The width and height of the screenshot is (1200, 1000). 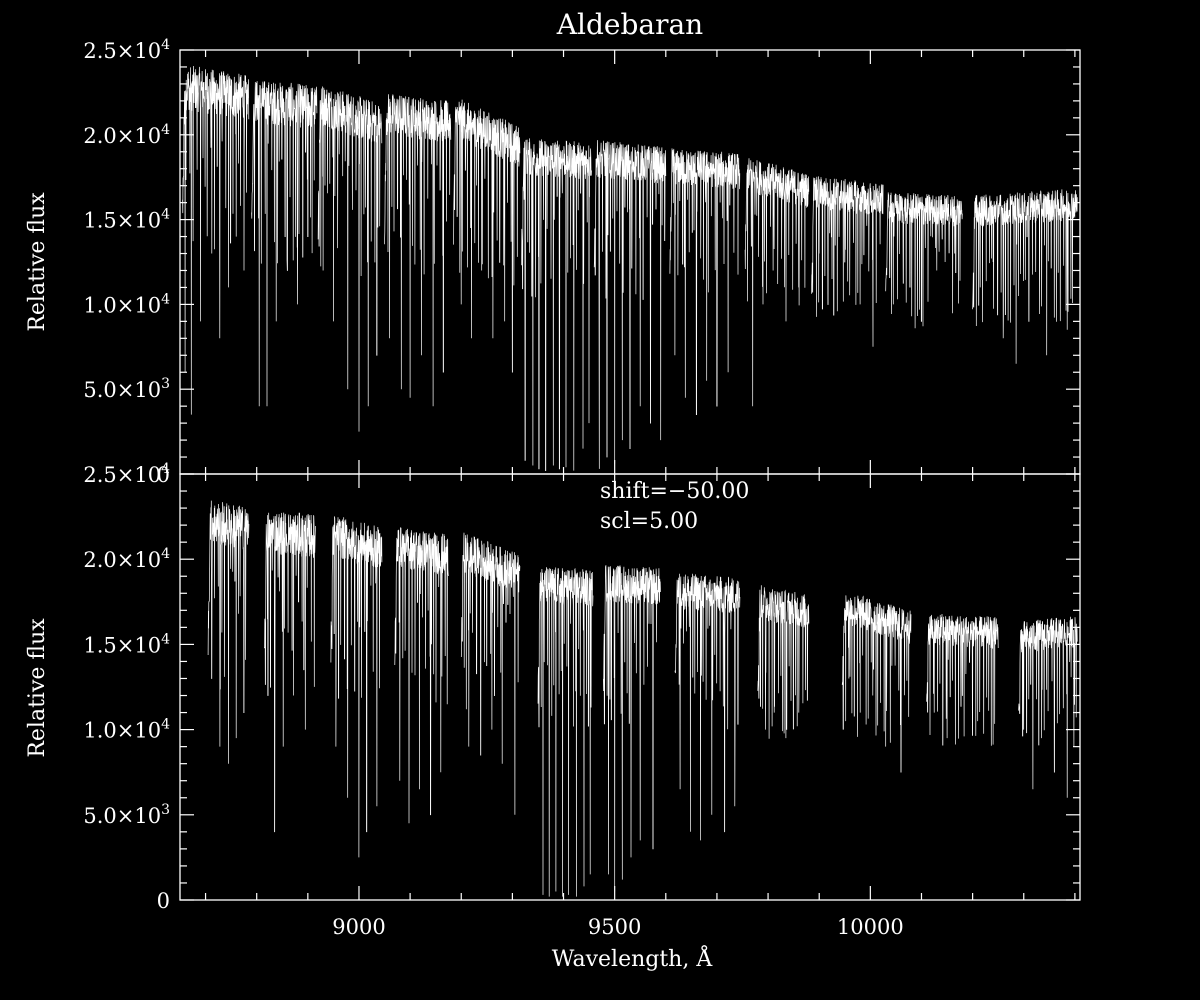 What do you see at coordinates (614, 927) in the screenshot?
I see `x-tick-label: 9500` at bounding box center [614, 927].